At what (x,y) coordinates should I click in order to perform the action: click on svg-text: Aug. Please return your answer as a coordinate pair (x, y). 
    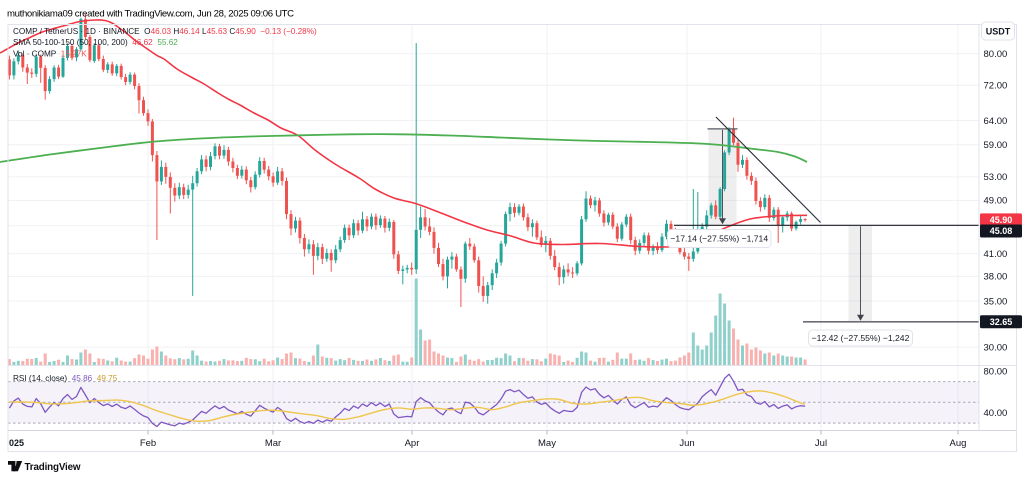
    Looking at the image, I should click on (958, 443).